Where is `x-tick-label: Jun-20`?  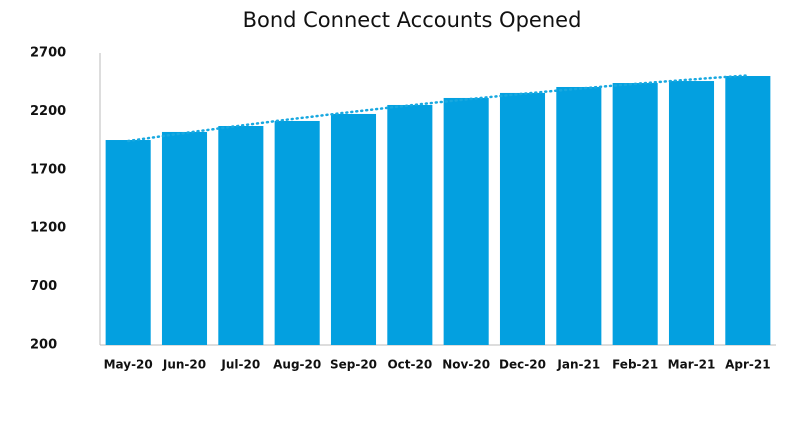
x-tick-label: Jun-20 is located at coordinates (184, 365).